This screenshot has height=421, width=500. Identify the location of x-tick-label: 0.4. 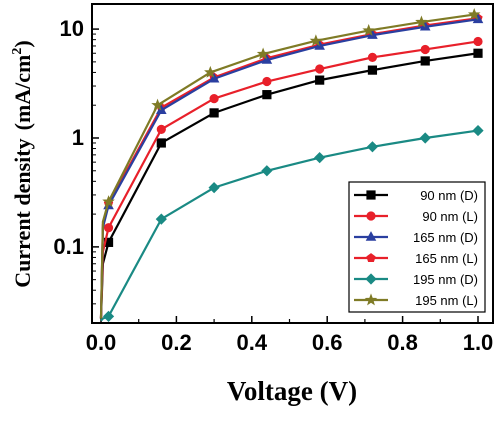
(252, 342).